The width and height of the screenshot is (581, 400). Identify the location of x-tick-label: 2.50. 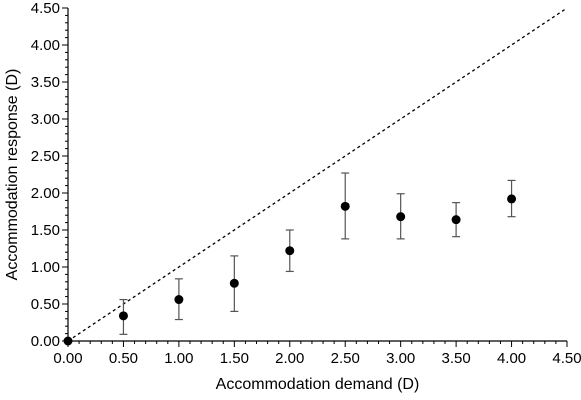
(345, 358).